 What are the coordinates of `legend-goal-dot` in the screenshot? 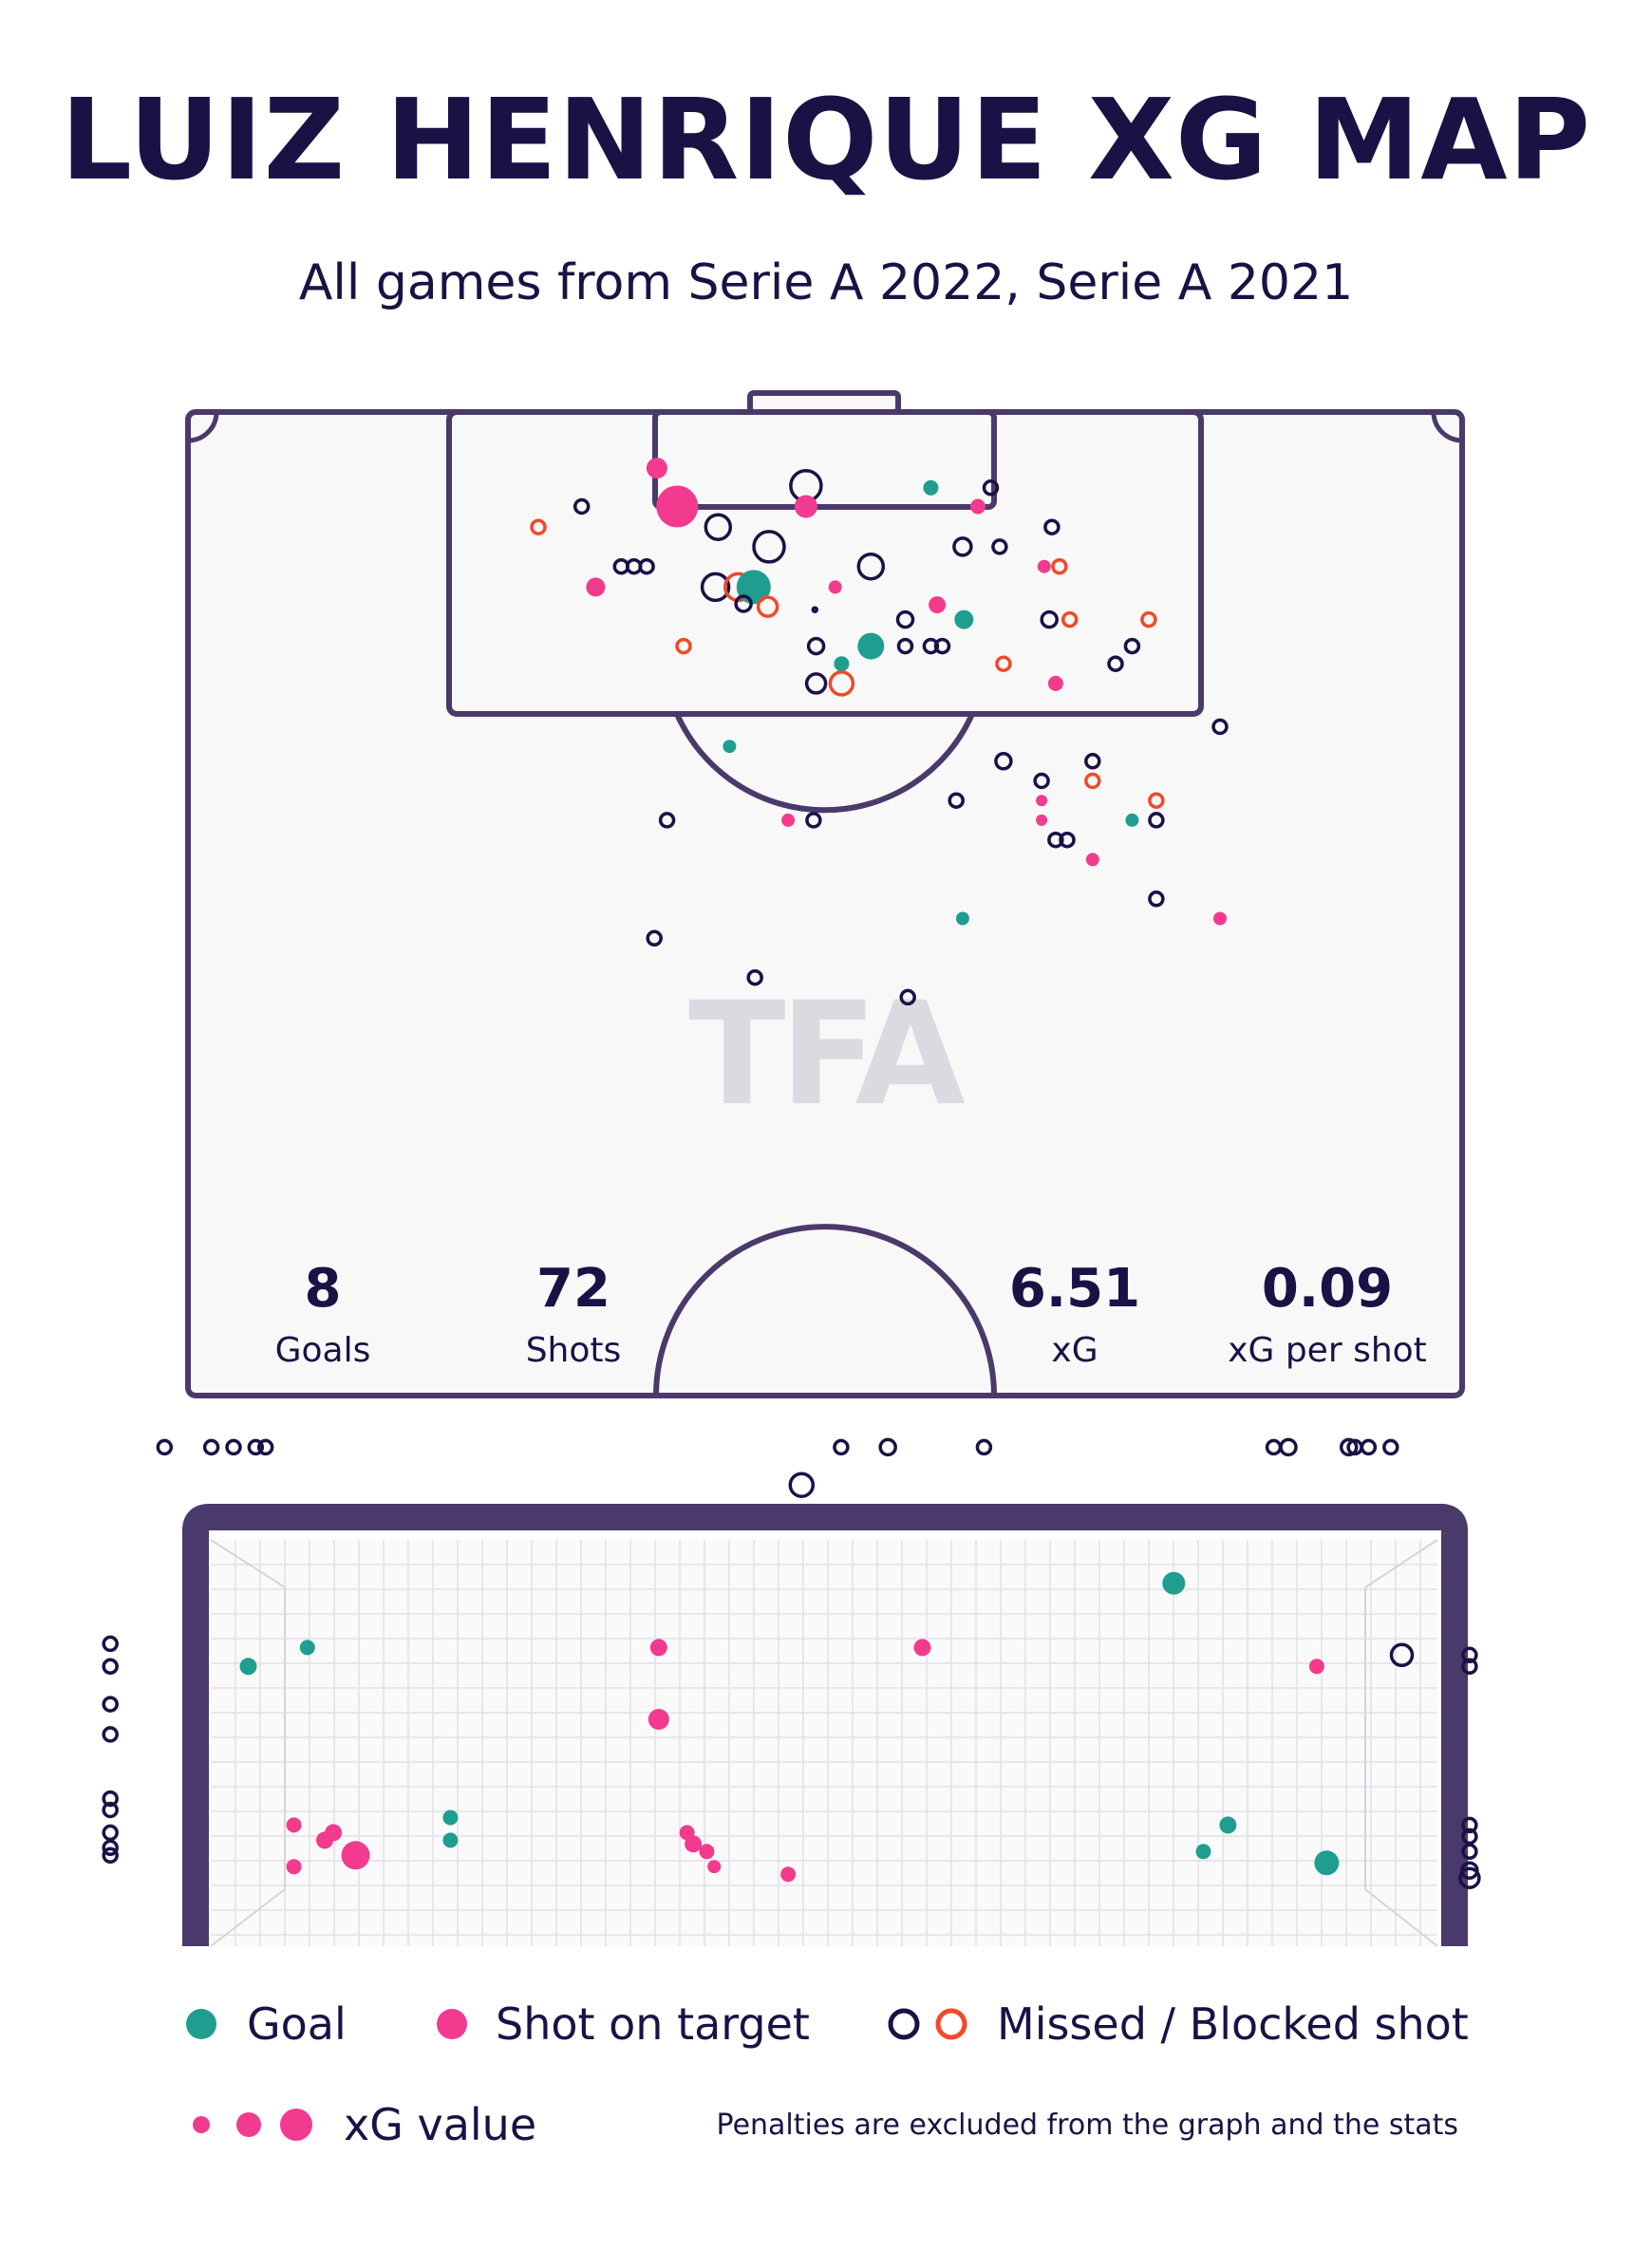 It's located at (201, 2024).